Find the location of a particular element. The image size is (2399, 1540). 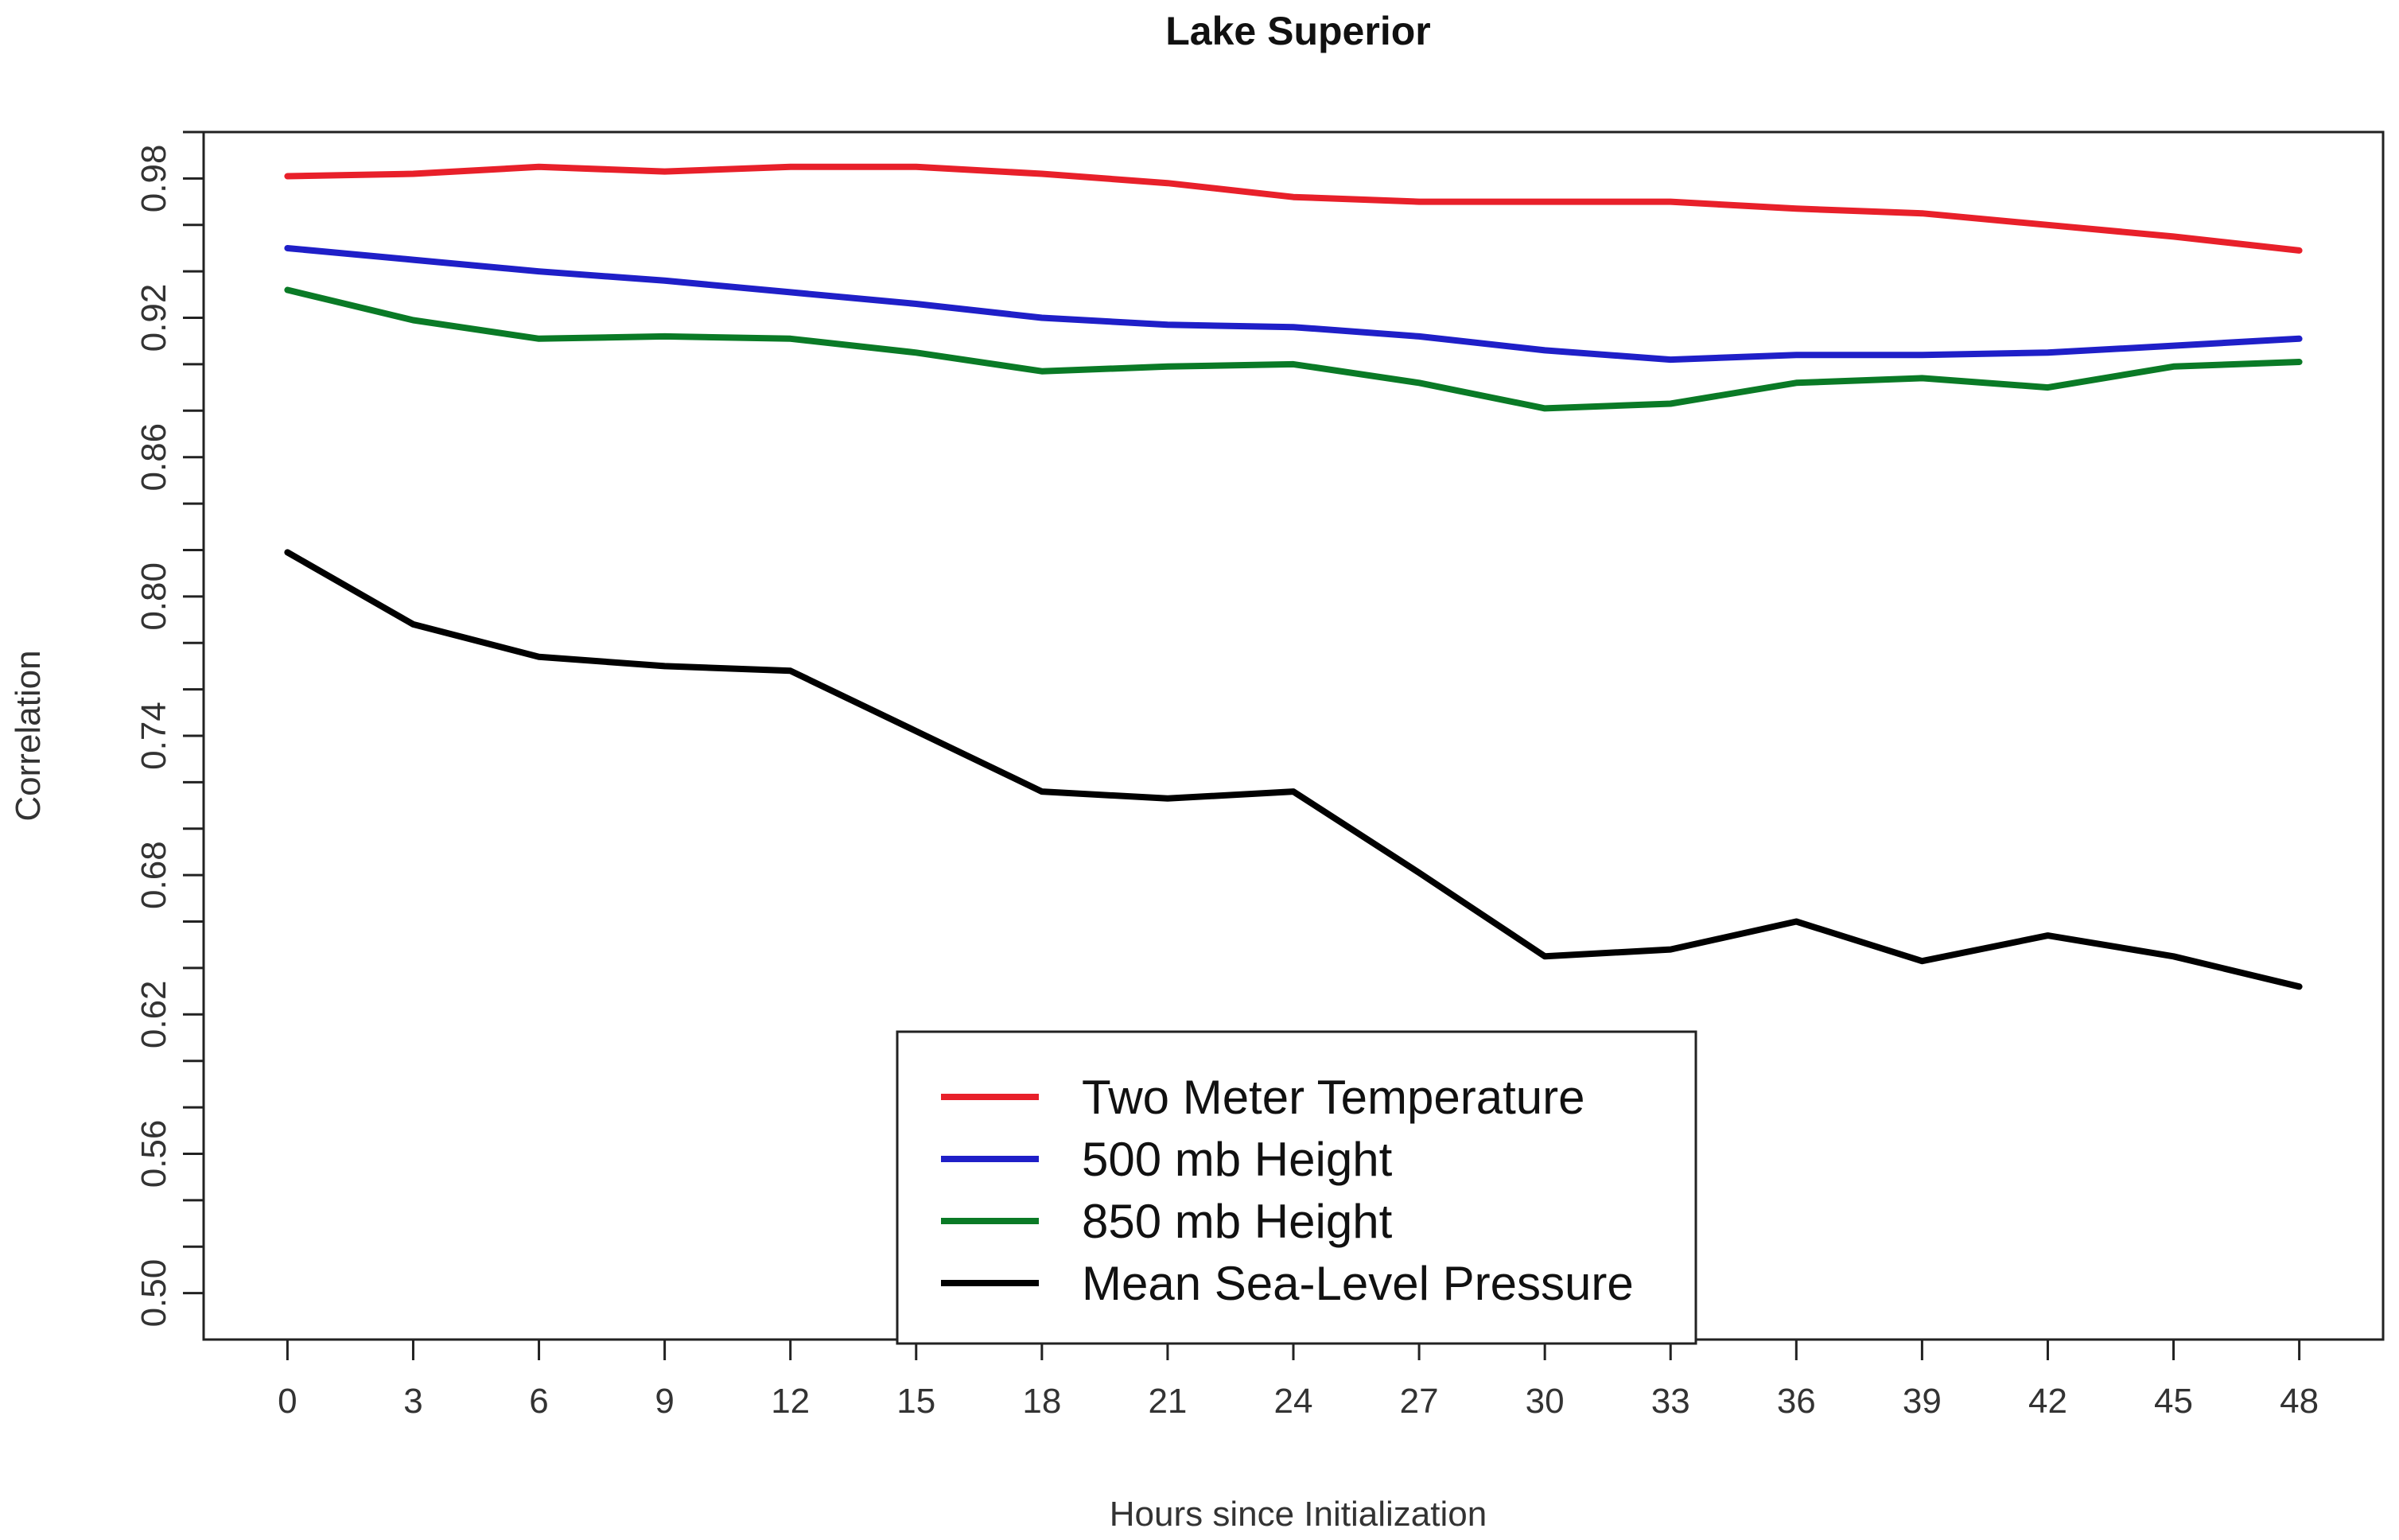

chart-title: Lake Superior is located at coordinates (1297, 31).